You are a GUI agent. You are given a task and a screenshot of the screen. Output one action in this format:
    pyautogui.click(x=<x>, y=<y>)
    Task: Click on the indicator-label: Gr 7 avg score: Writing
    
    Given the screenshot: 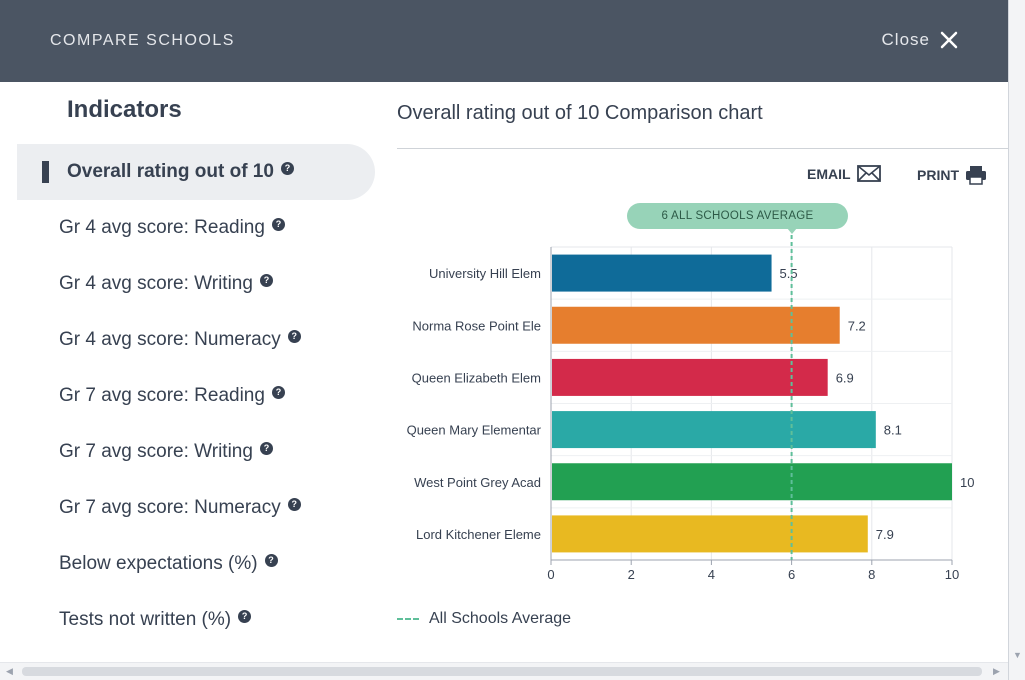 What is the action you would take?
    pyautogui.click(x=156, y=451)
    